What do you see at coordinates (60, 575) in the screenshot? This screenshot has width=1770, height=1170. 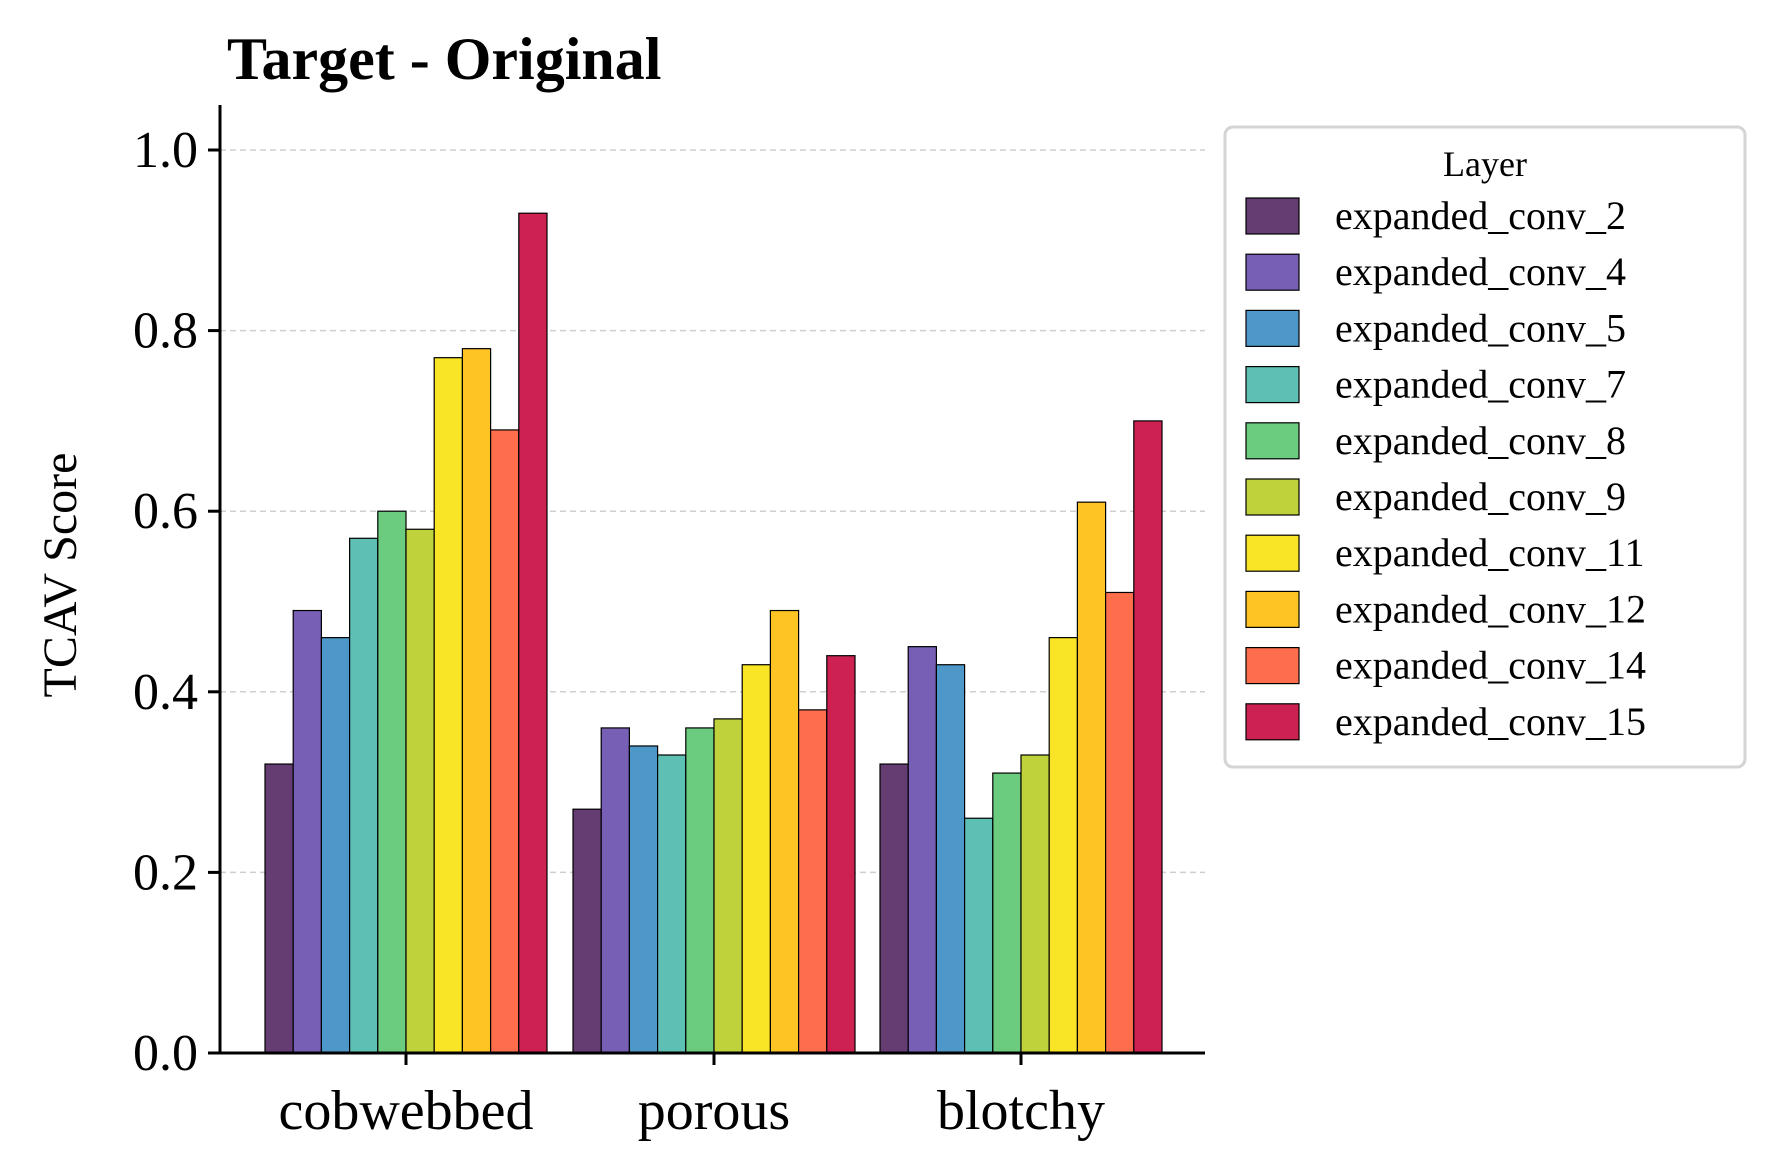 I see `y-axis-label: TCAV Score` at bounding box center [60, 575].